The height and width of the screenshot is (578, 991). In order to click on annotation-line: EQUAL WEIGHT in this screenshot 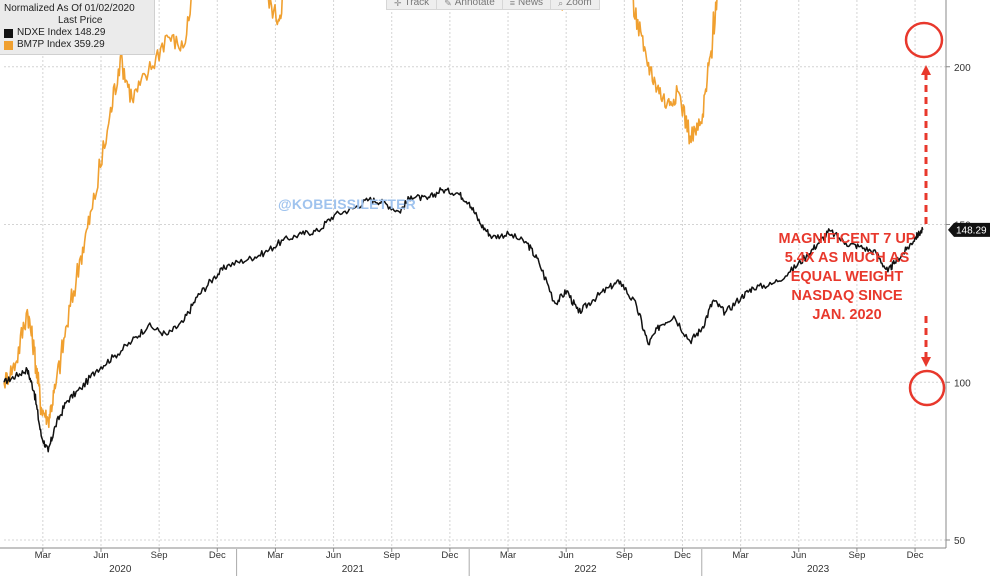, I will do `click(847, 277)`.